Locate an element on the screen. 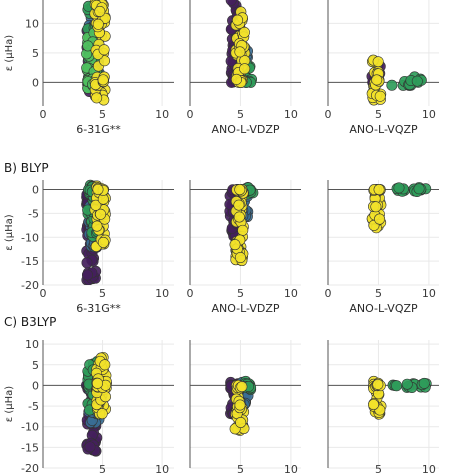 This screenshot has height=474, width=474. row-title: C) B3LYP is located at coordinates (30, 322).